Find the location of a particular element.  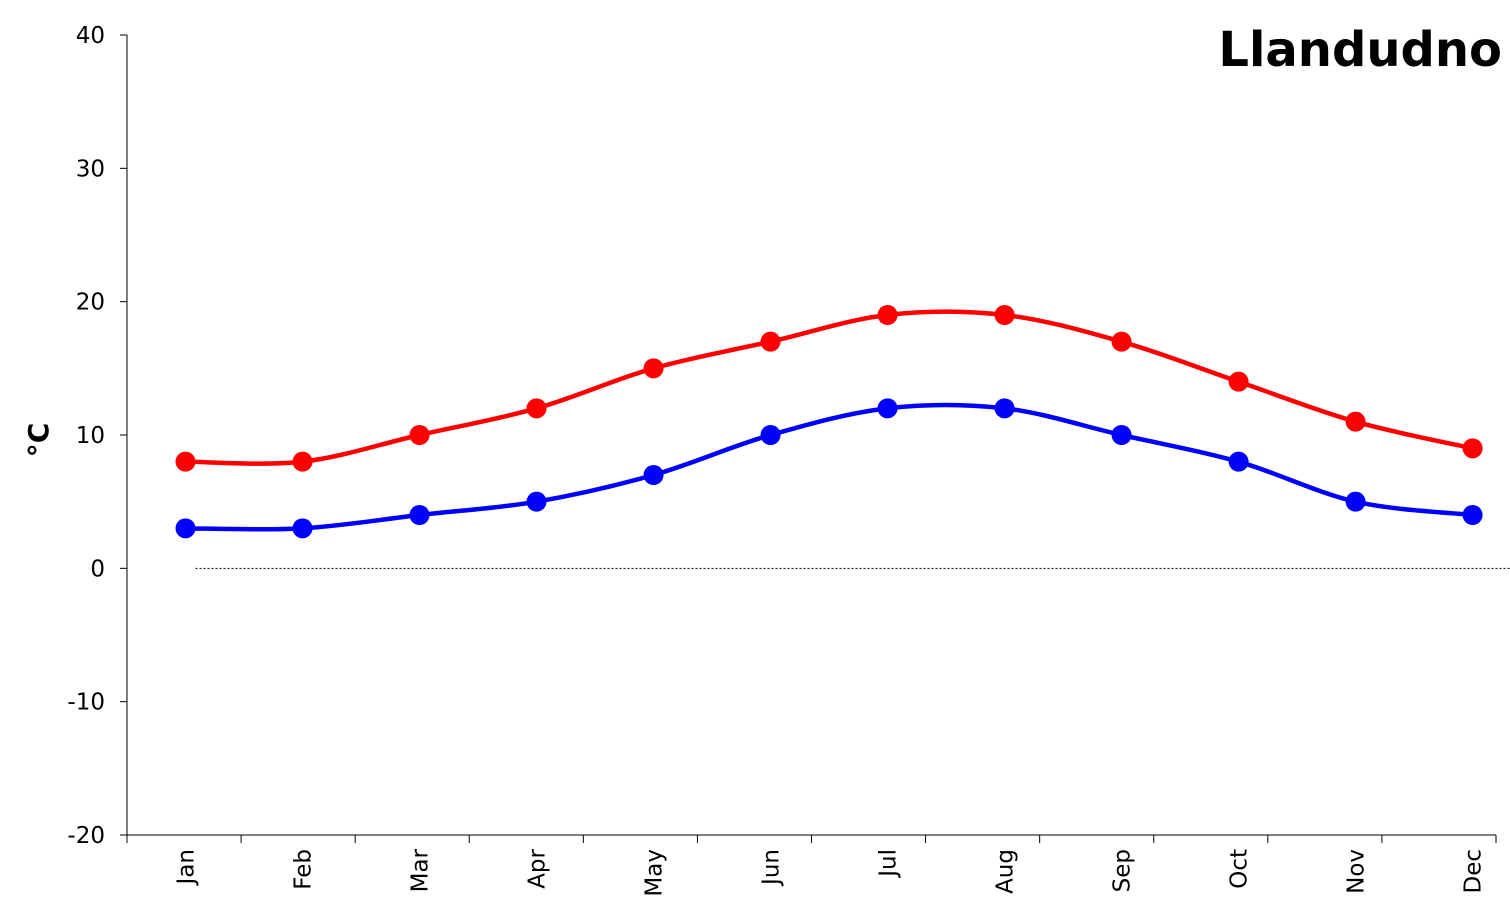

x-tick-label: Oct is located at coordinates (1240, 869).